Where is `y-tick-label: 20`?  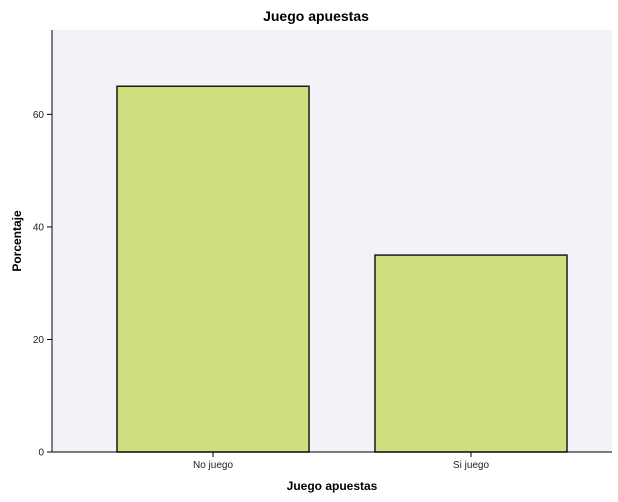 y-tick-label: 20 is located at coordinates (39, 340).